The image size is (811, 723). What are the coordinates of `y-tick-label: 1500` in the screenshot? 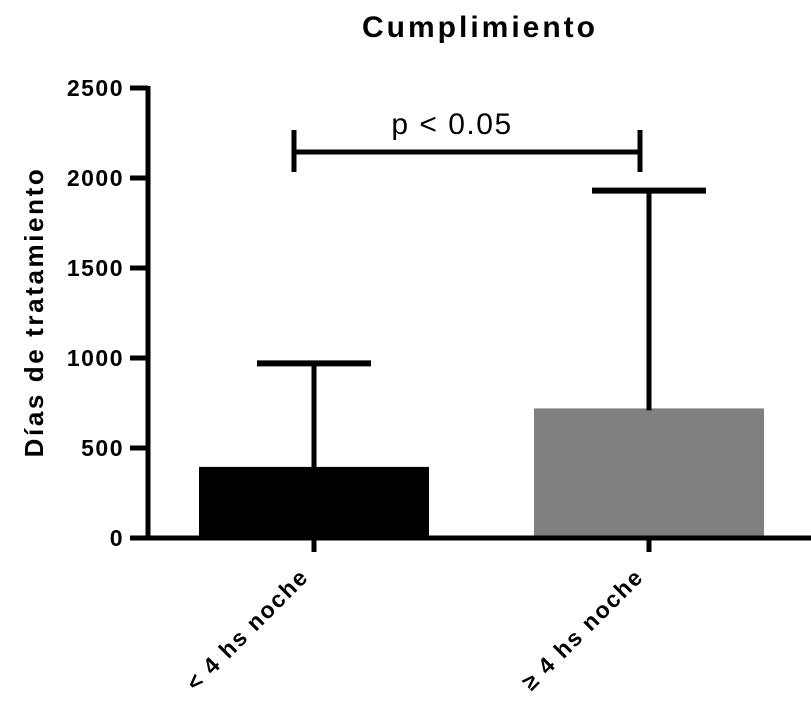 It's located at (95, 268).